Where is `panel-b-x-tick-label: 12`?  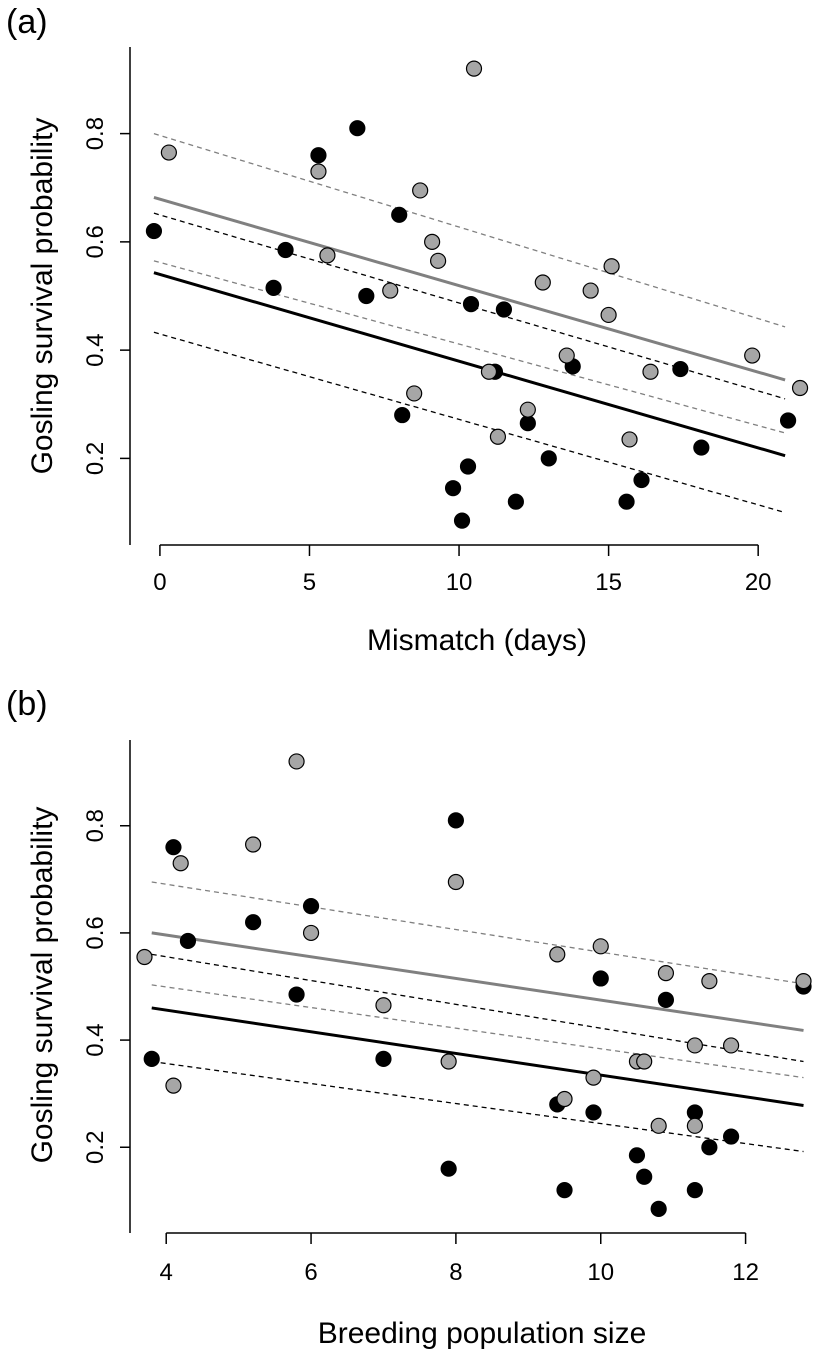
panel-b-x-tick-label: 12 is located at coordinates (745, 1272).